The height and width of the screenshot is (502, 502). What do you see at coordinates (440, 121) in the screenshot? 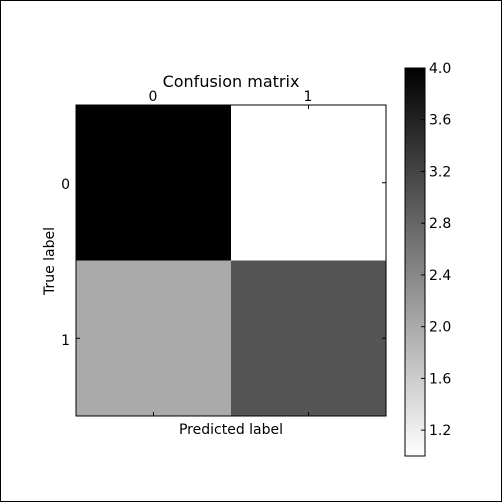
I see `colorbar-tick-label: 3.6` at bounding box center [440, 121].